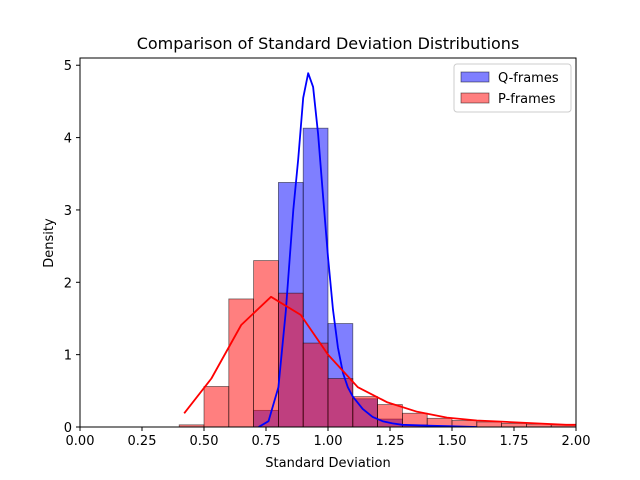 The height and width of the screenshot is (480, 640). Describe the element at coordinates (80, 441) in the screenshot. I see `x-tick-label: 0.00` at that location.